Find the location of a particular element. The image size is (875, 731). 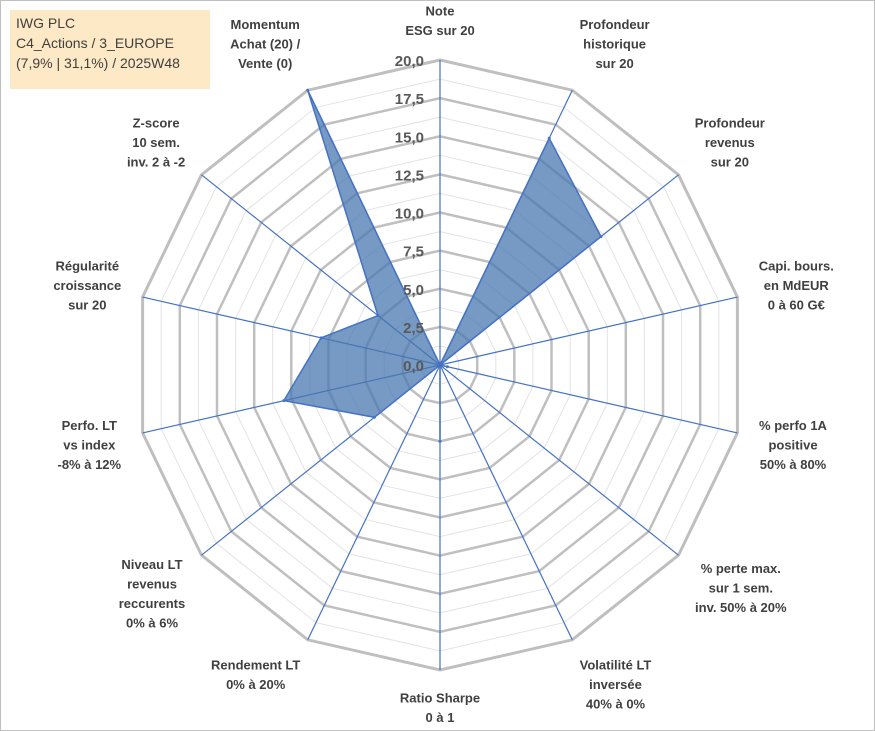

axis-label-11: Régularité croissance sur 20 is located at coordinates (87, 286).